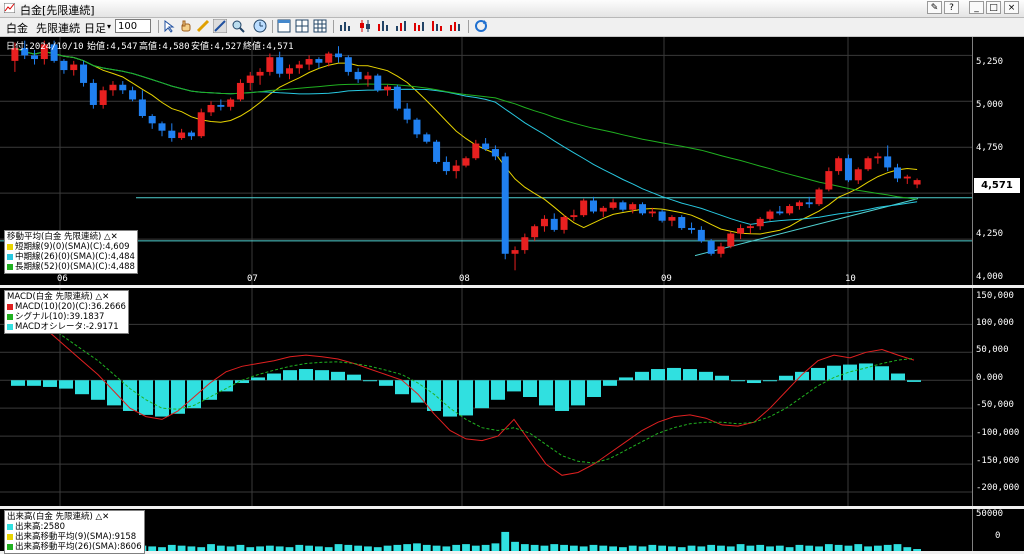  I want to click on close-button: ×, so click(1011, 7).